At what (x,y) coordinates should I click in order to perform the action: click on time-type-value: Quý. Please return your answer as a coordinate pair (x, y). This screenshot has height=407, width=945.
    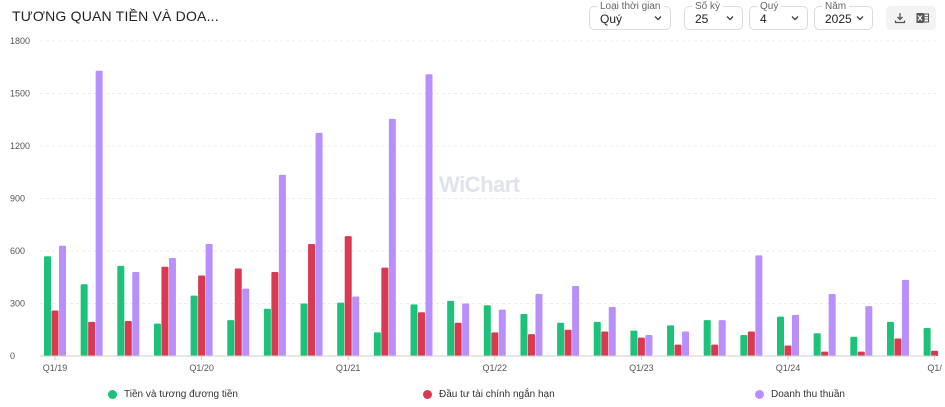
    Looking at the image, I should click on (611, 19).